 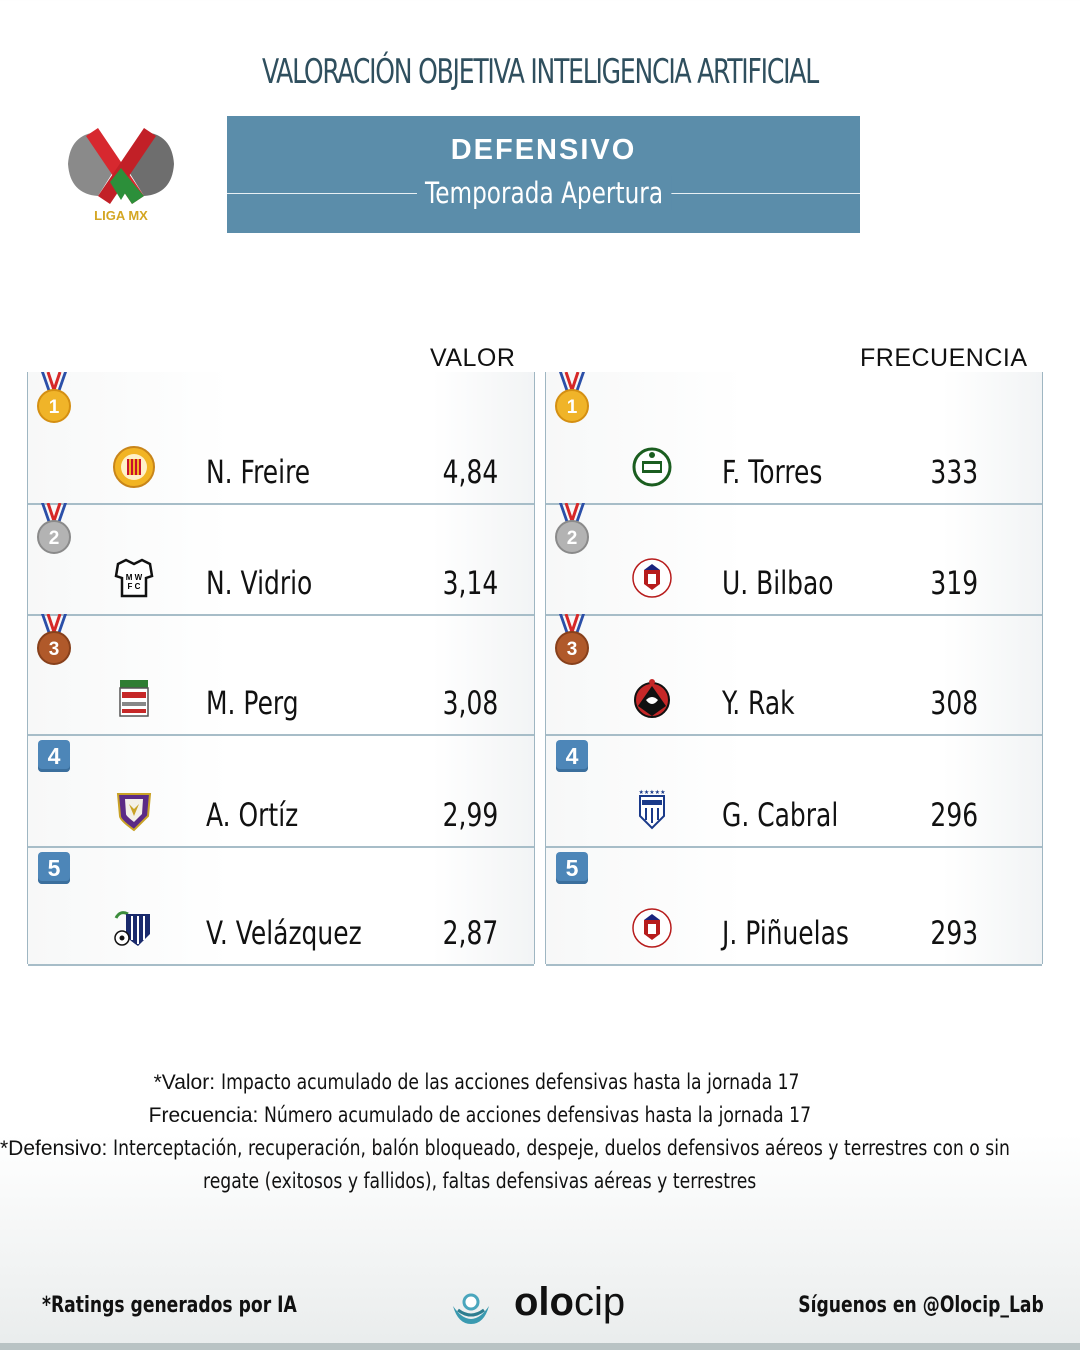 I want to click on svg-text: F C, so click(x=134, y=586).